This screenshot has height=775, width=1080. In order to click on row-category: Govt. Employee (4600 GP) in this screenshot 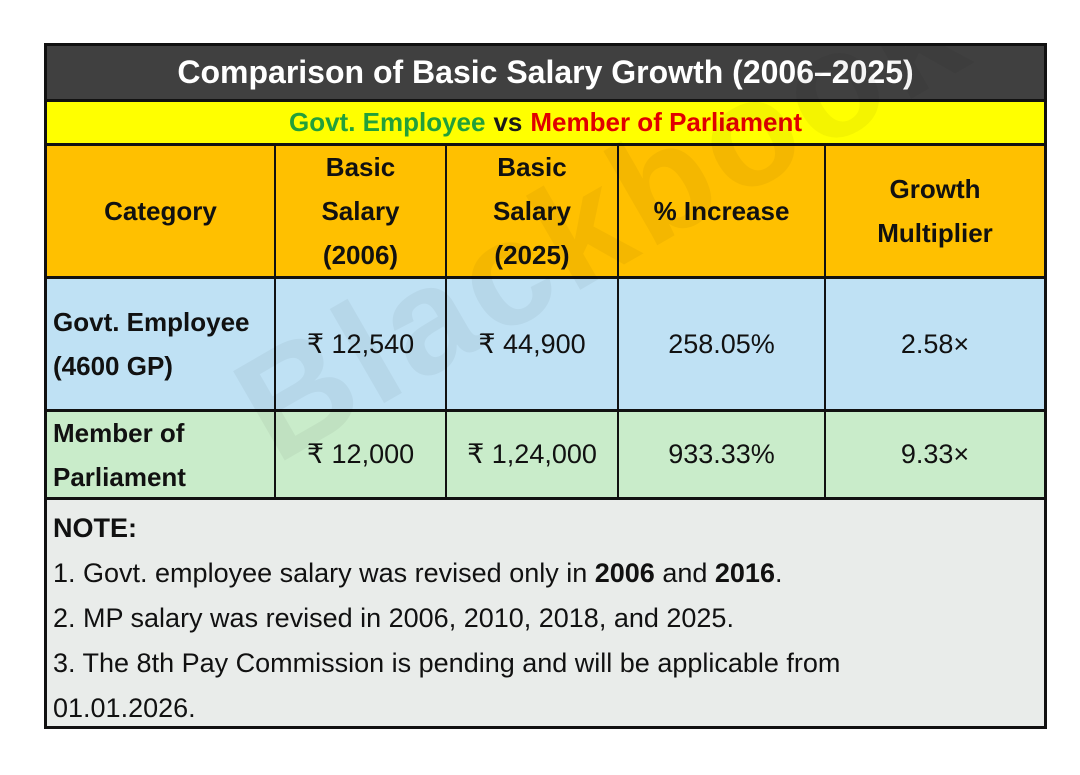, I will do `click(161, 344)`.